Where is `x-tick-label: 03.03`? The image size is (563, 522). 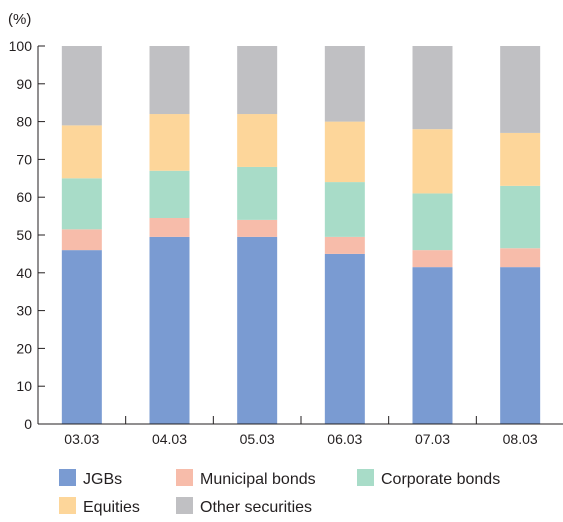 x-tick-label: 03.03 is located at coordinates (81, 439).